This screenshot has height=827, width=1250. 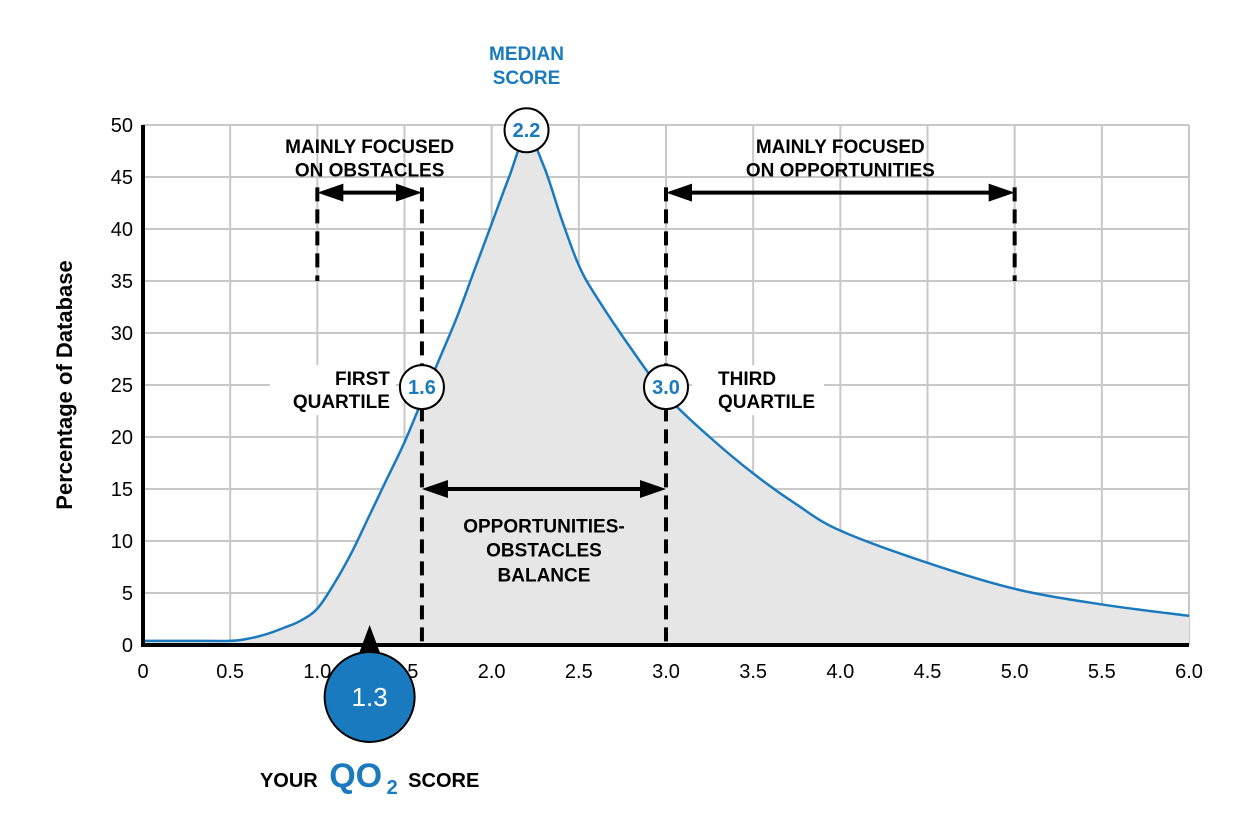 I want to click on balance-arrow-arrowhead-right-icon, so click(x=653, y=489).